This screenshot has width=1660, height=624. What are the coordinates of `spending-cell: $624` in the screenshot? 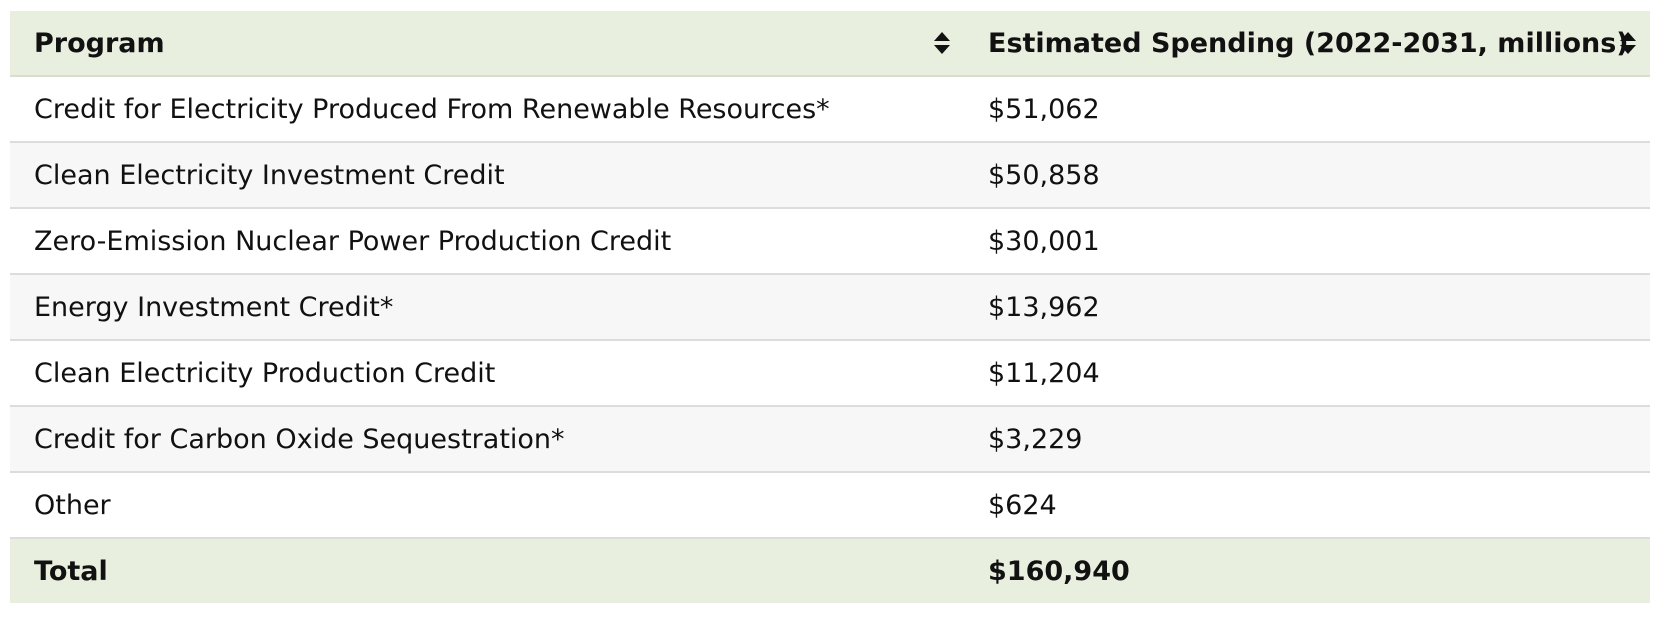 It's located at (1022, 505).